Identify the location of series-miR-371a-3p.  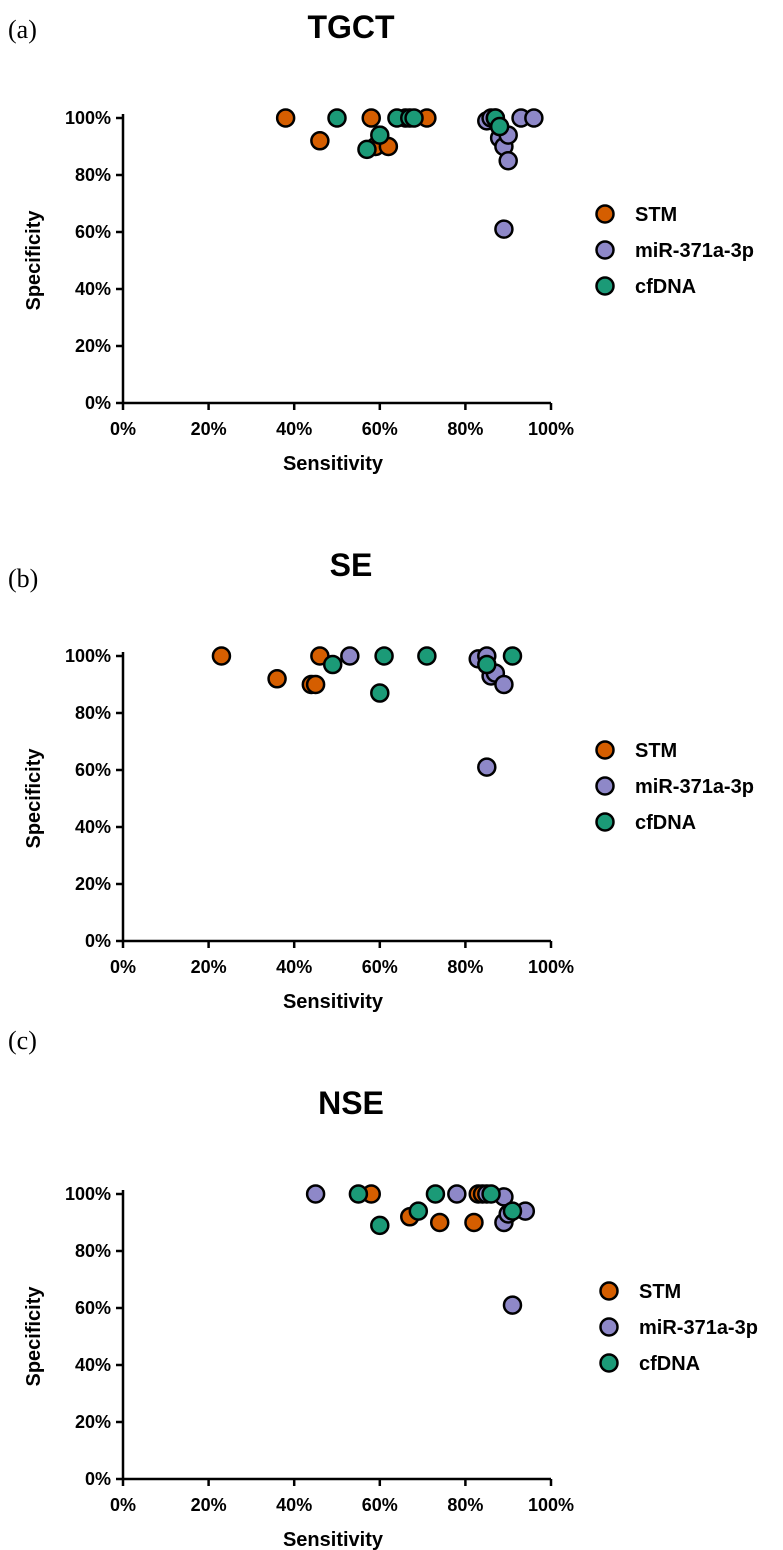
(510, 173).